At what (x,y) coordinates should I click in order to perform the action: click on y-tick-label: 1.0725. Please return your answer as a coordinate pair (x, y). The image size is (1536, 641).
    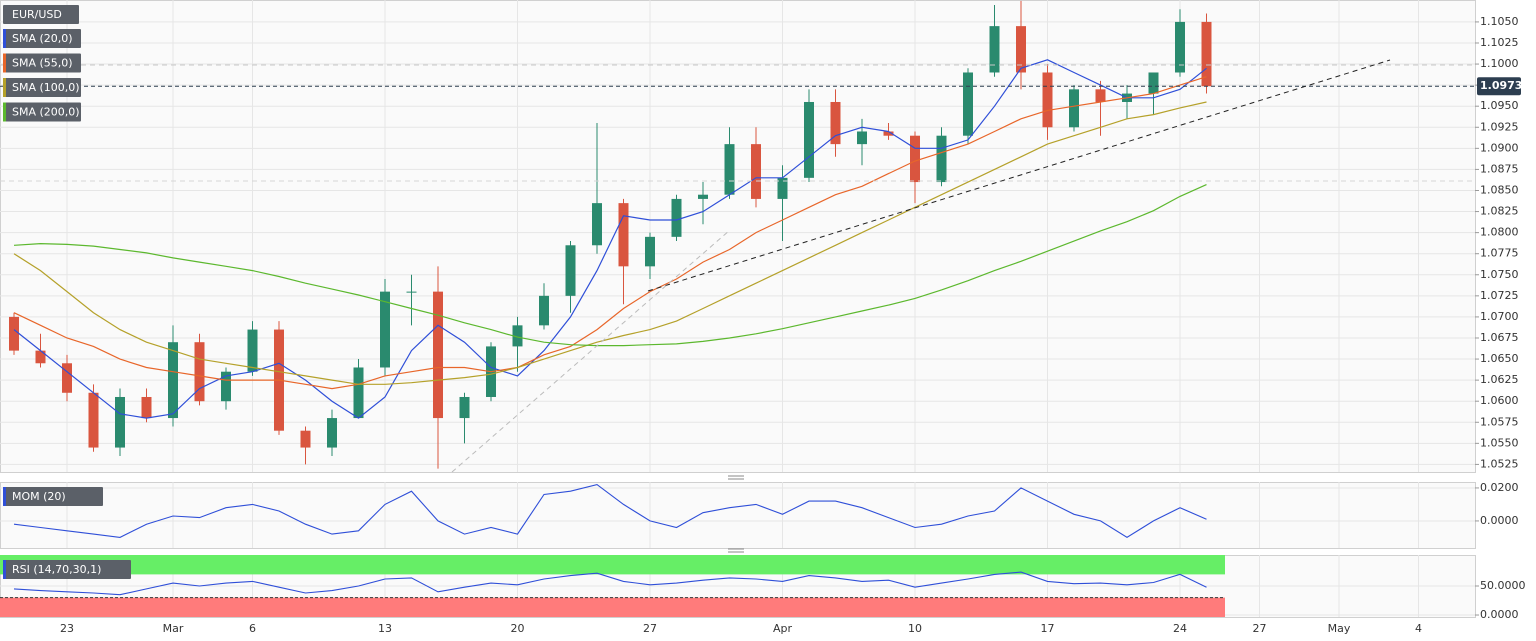
    Looking at the image, I should click on (1499, 295).